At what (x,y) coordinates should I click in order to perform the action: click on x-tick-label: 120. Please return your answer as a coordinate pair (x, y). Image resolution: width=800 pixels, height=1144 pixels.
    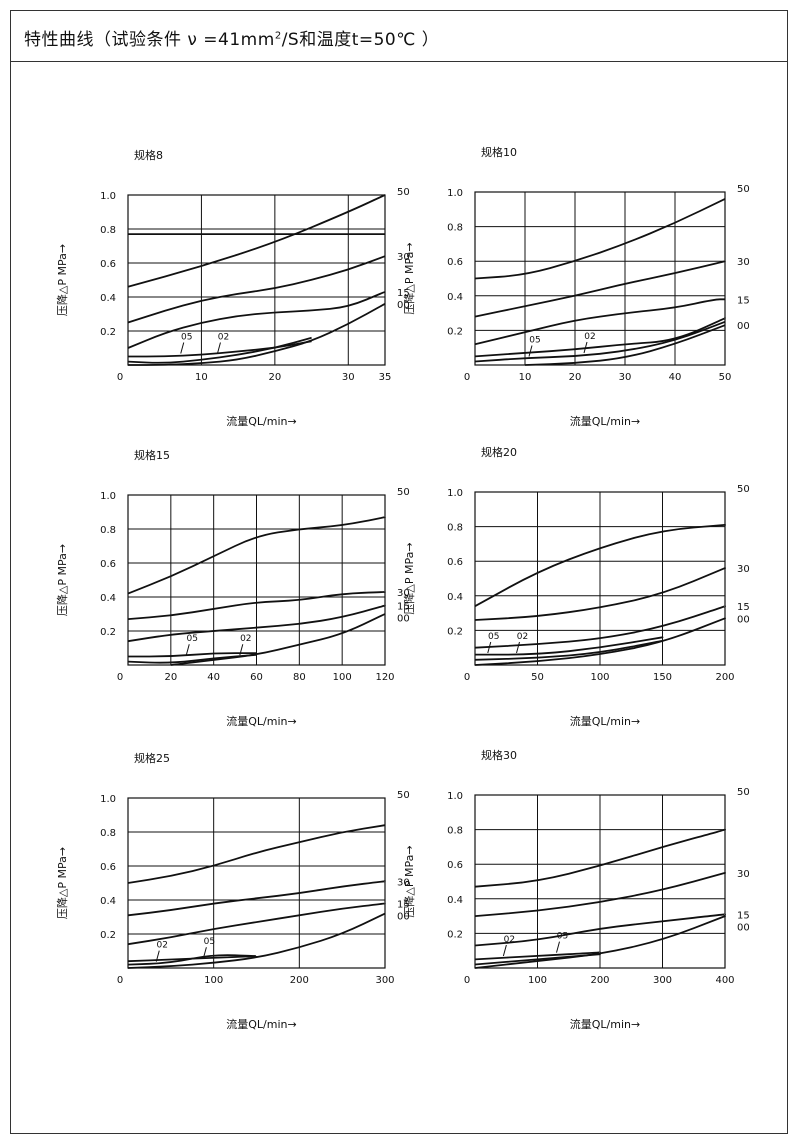
    Looking at the image, I should click on (384, 677).